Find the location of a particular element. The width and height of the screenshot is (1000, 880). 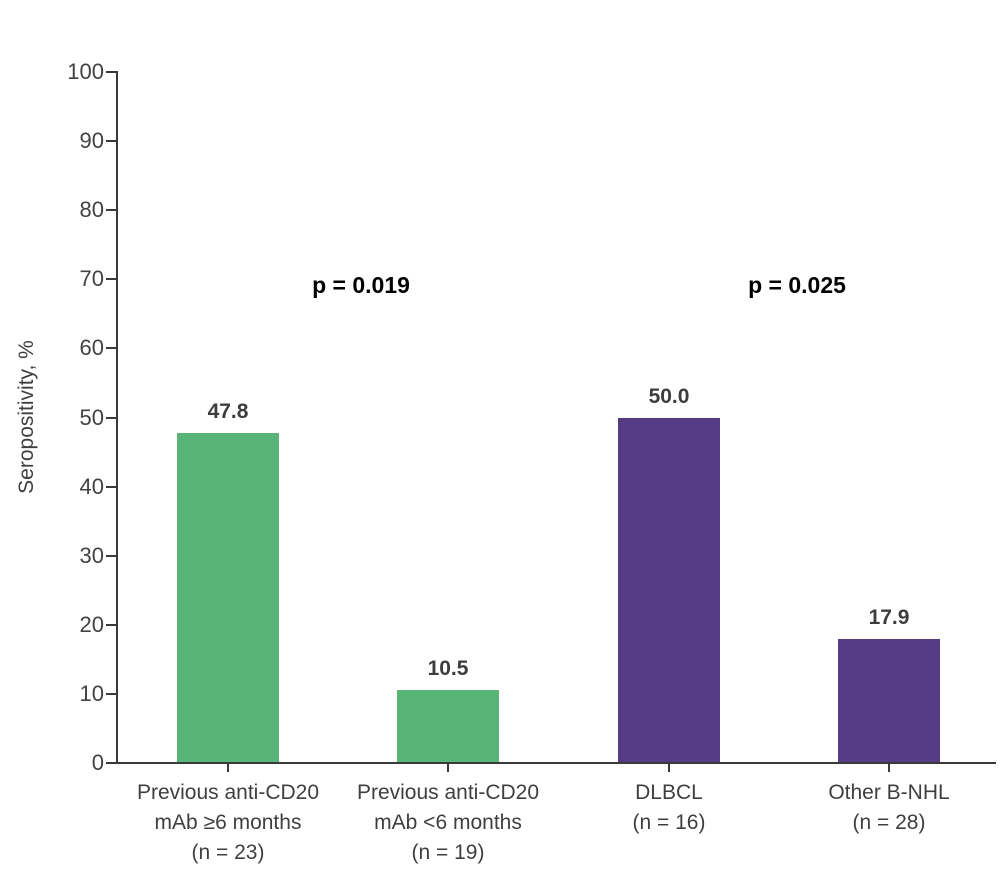

y-axis-tick-label: 70 is located at coordinates (91, 279).